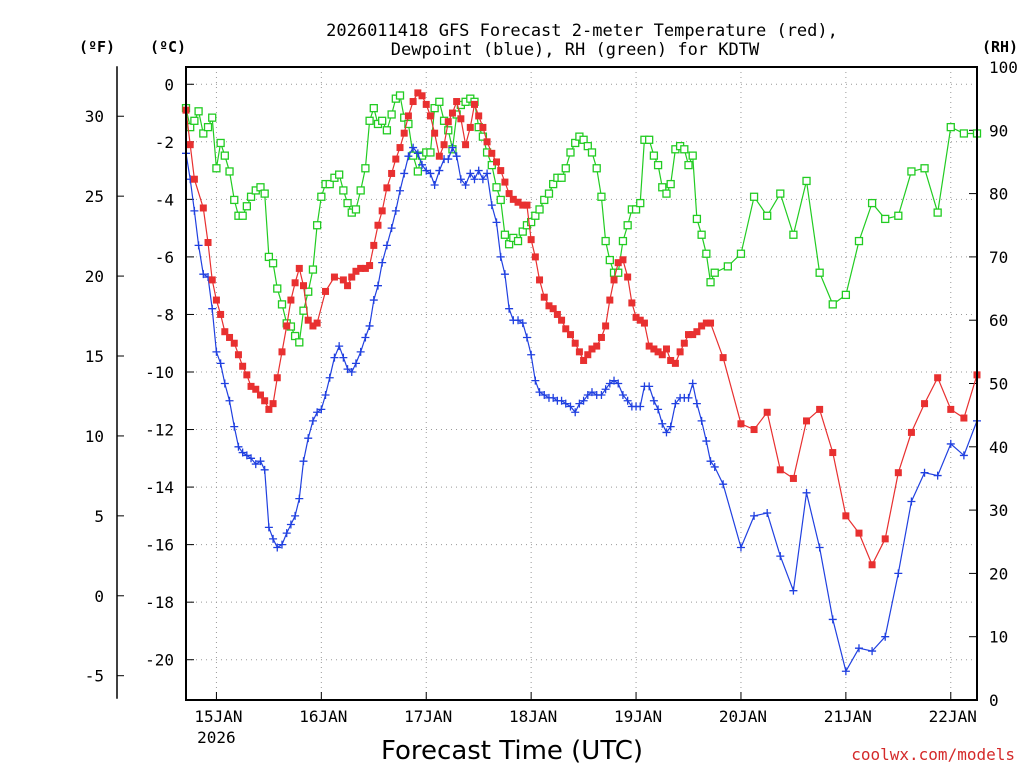 The image size is (1024, 768). Describe the element at coordinates (933, 754) in the screenshot. I see `credit-link: coolwx.com/models` at that location.